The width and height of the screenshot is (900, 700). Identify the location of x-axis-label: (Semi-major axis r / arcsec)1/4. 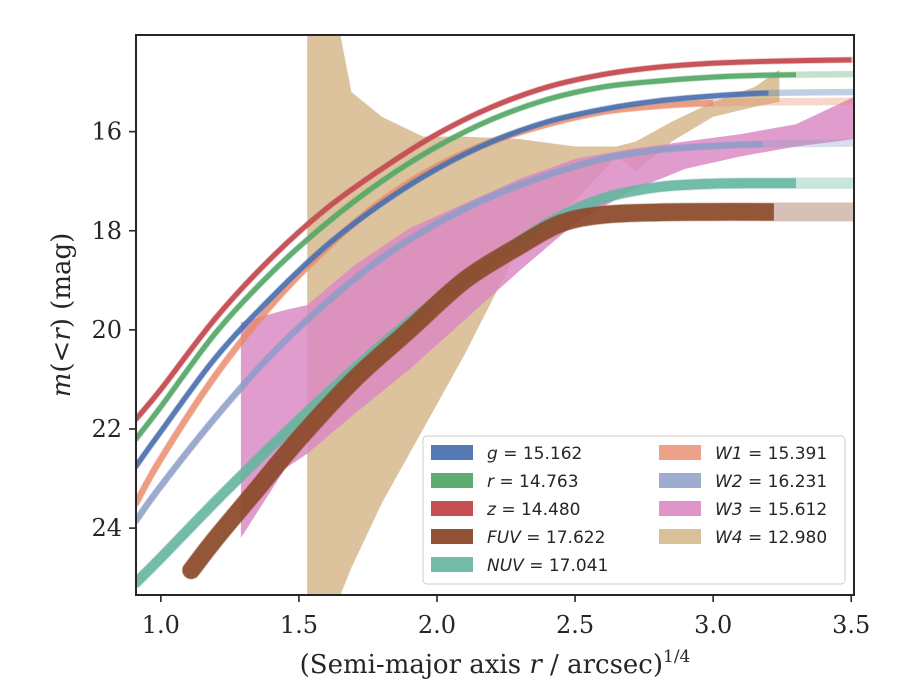
(495, 663).